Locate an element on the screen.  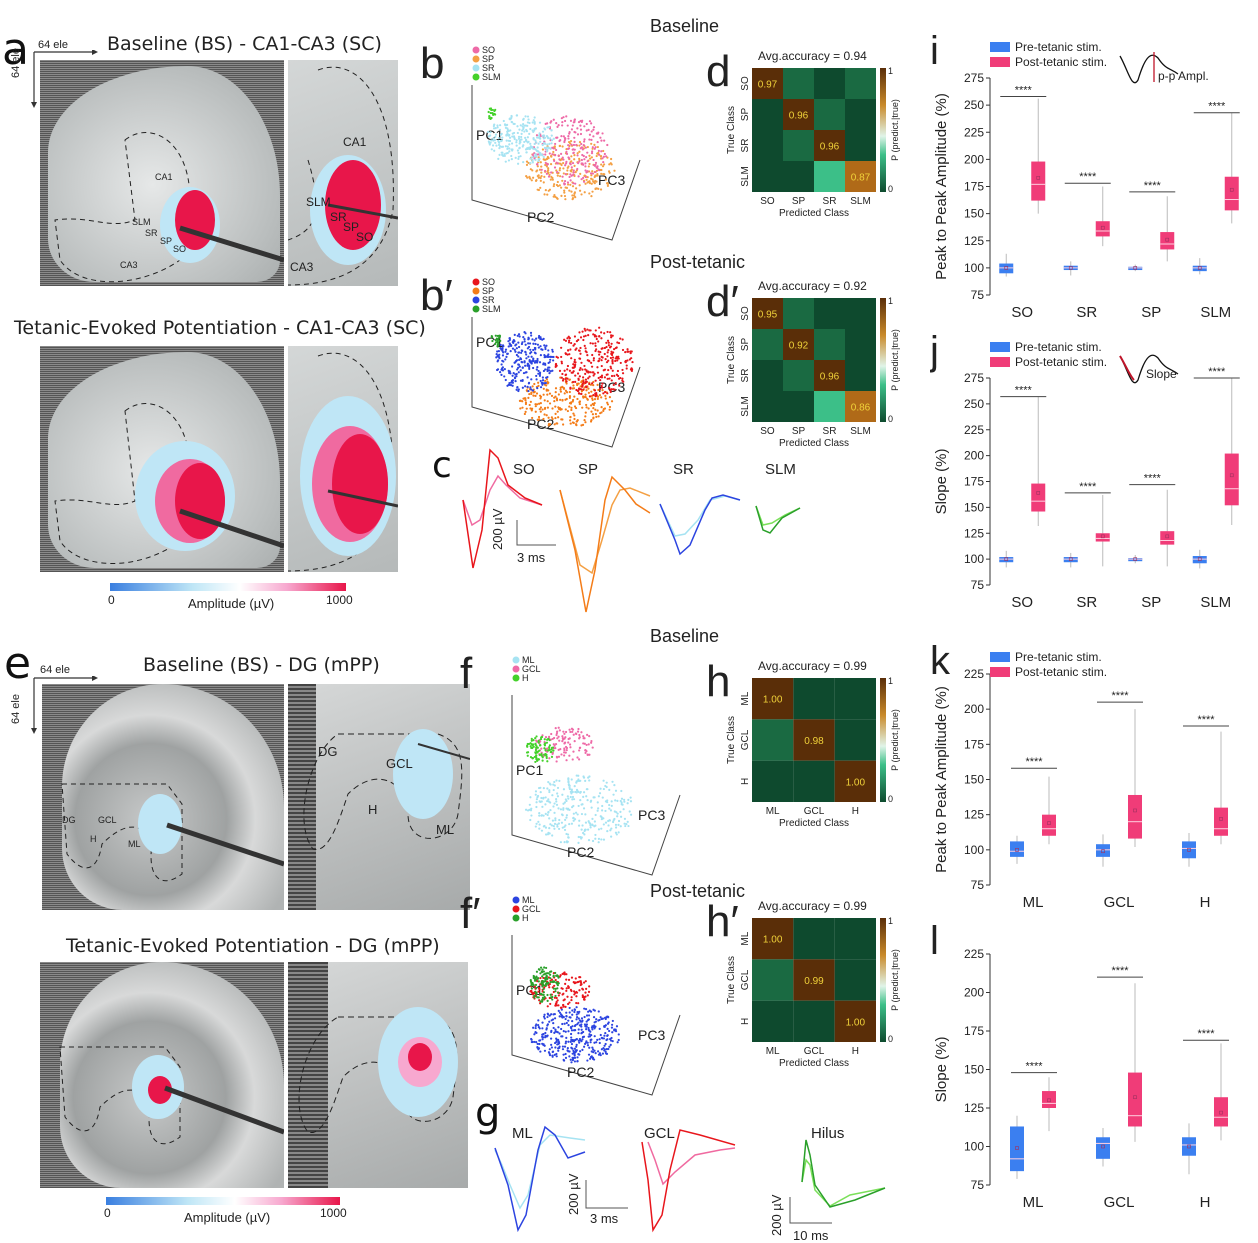
axis-pc3: PC3 is located at coordinates (651, 1035).